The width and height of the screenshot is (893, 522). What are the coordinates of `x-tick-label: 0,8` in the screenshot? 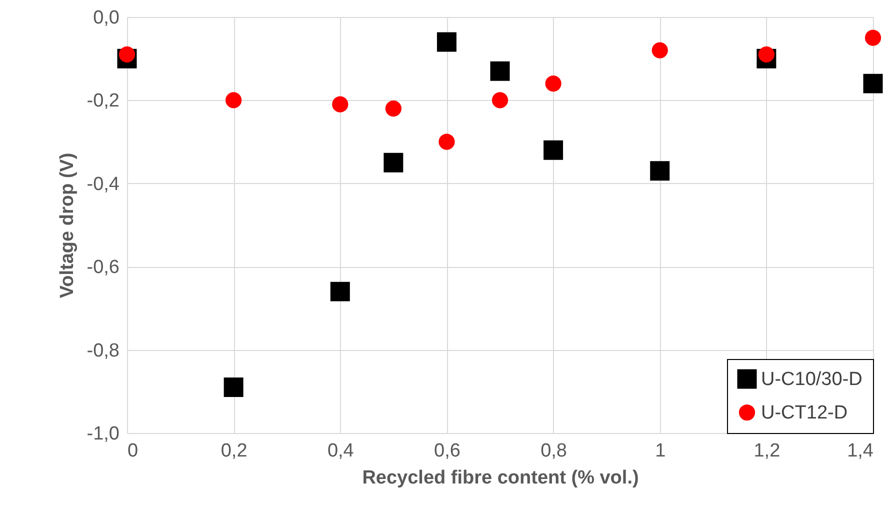 It's located at (553, 451).